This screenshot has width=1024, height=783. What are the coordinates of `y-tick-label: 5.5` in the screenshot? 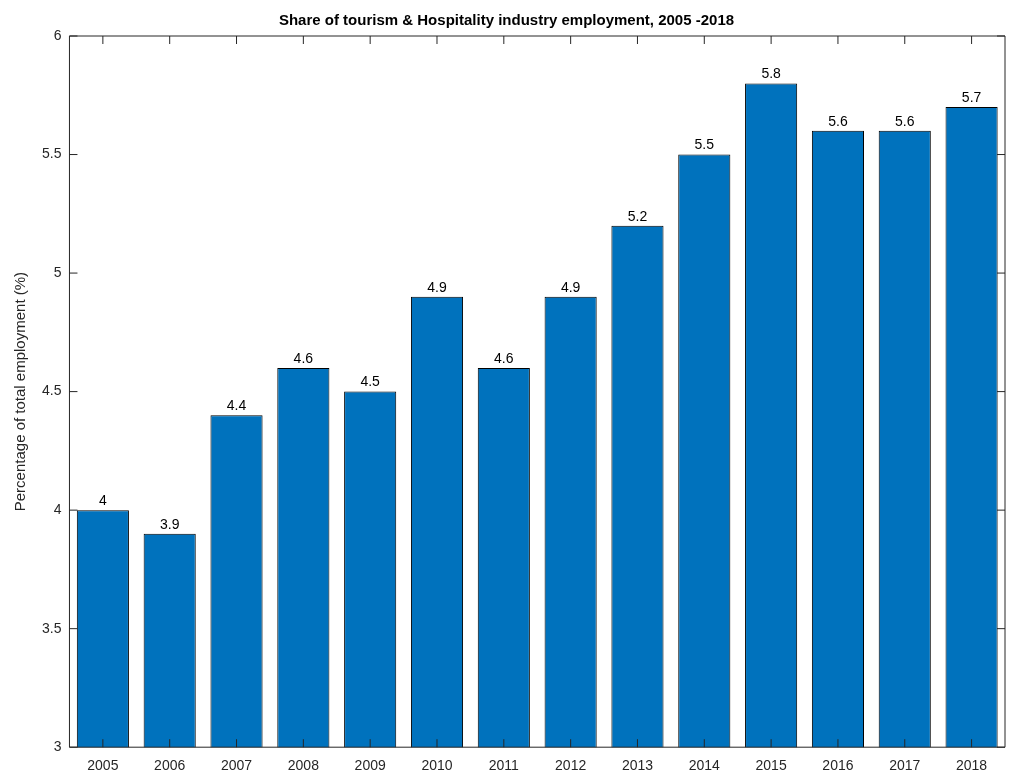 It's located at (51, 153).